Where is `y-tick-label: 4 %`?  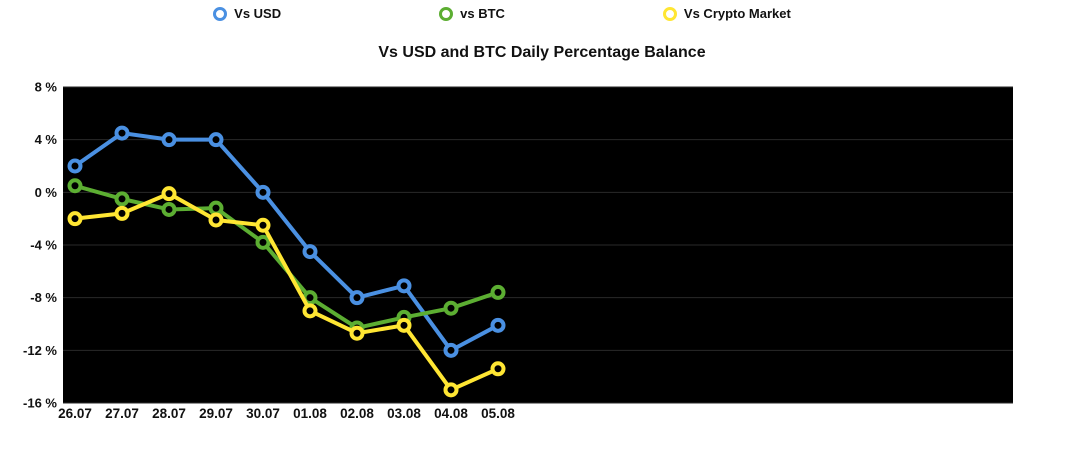
y-tick-label: 4 % is located at coordinates (46, 139).